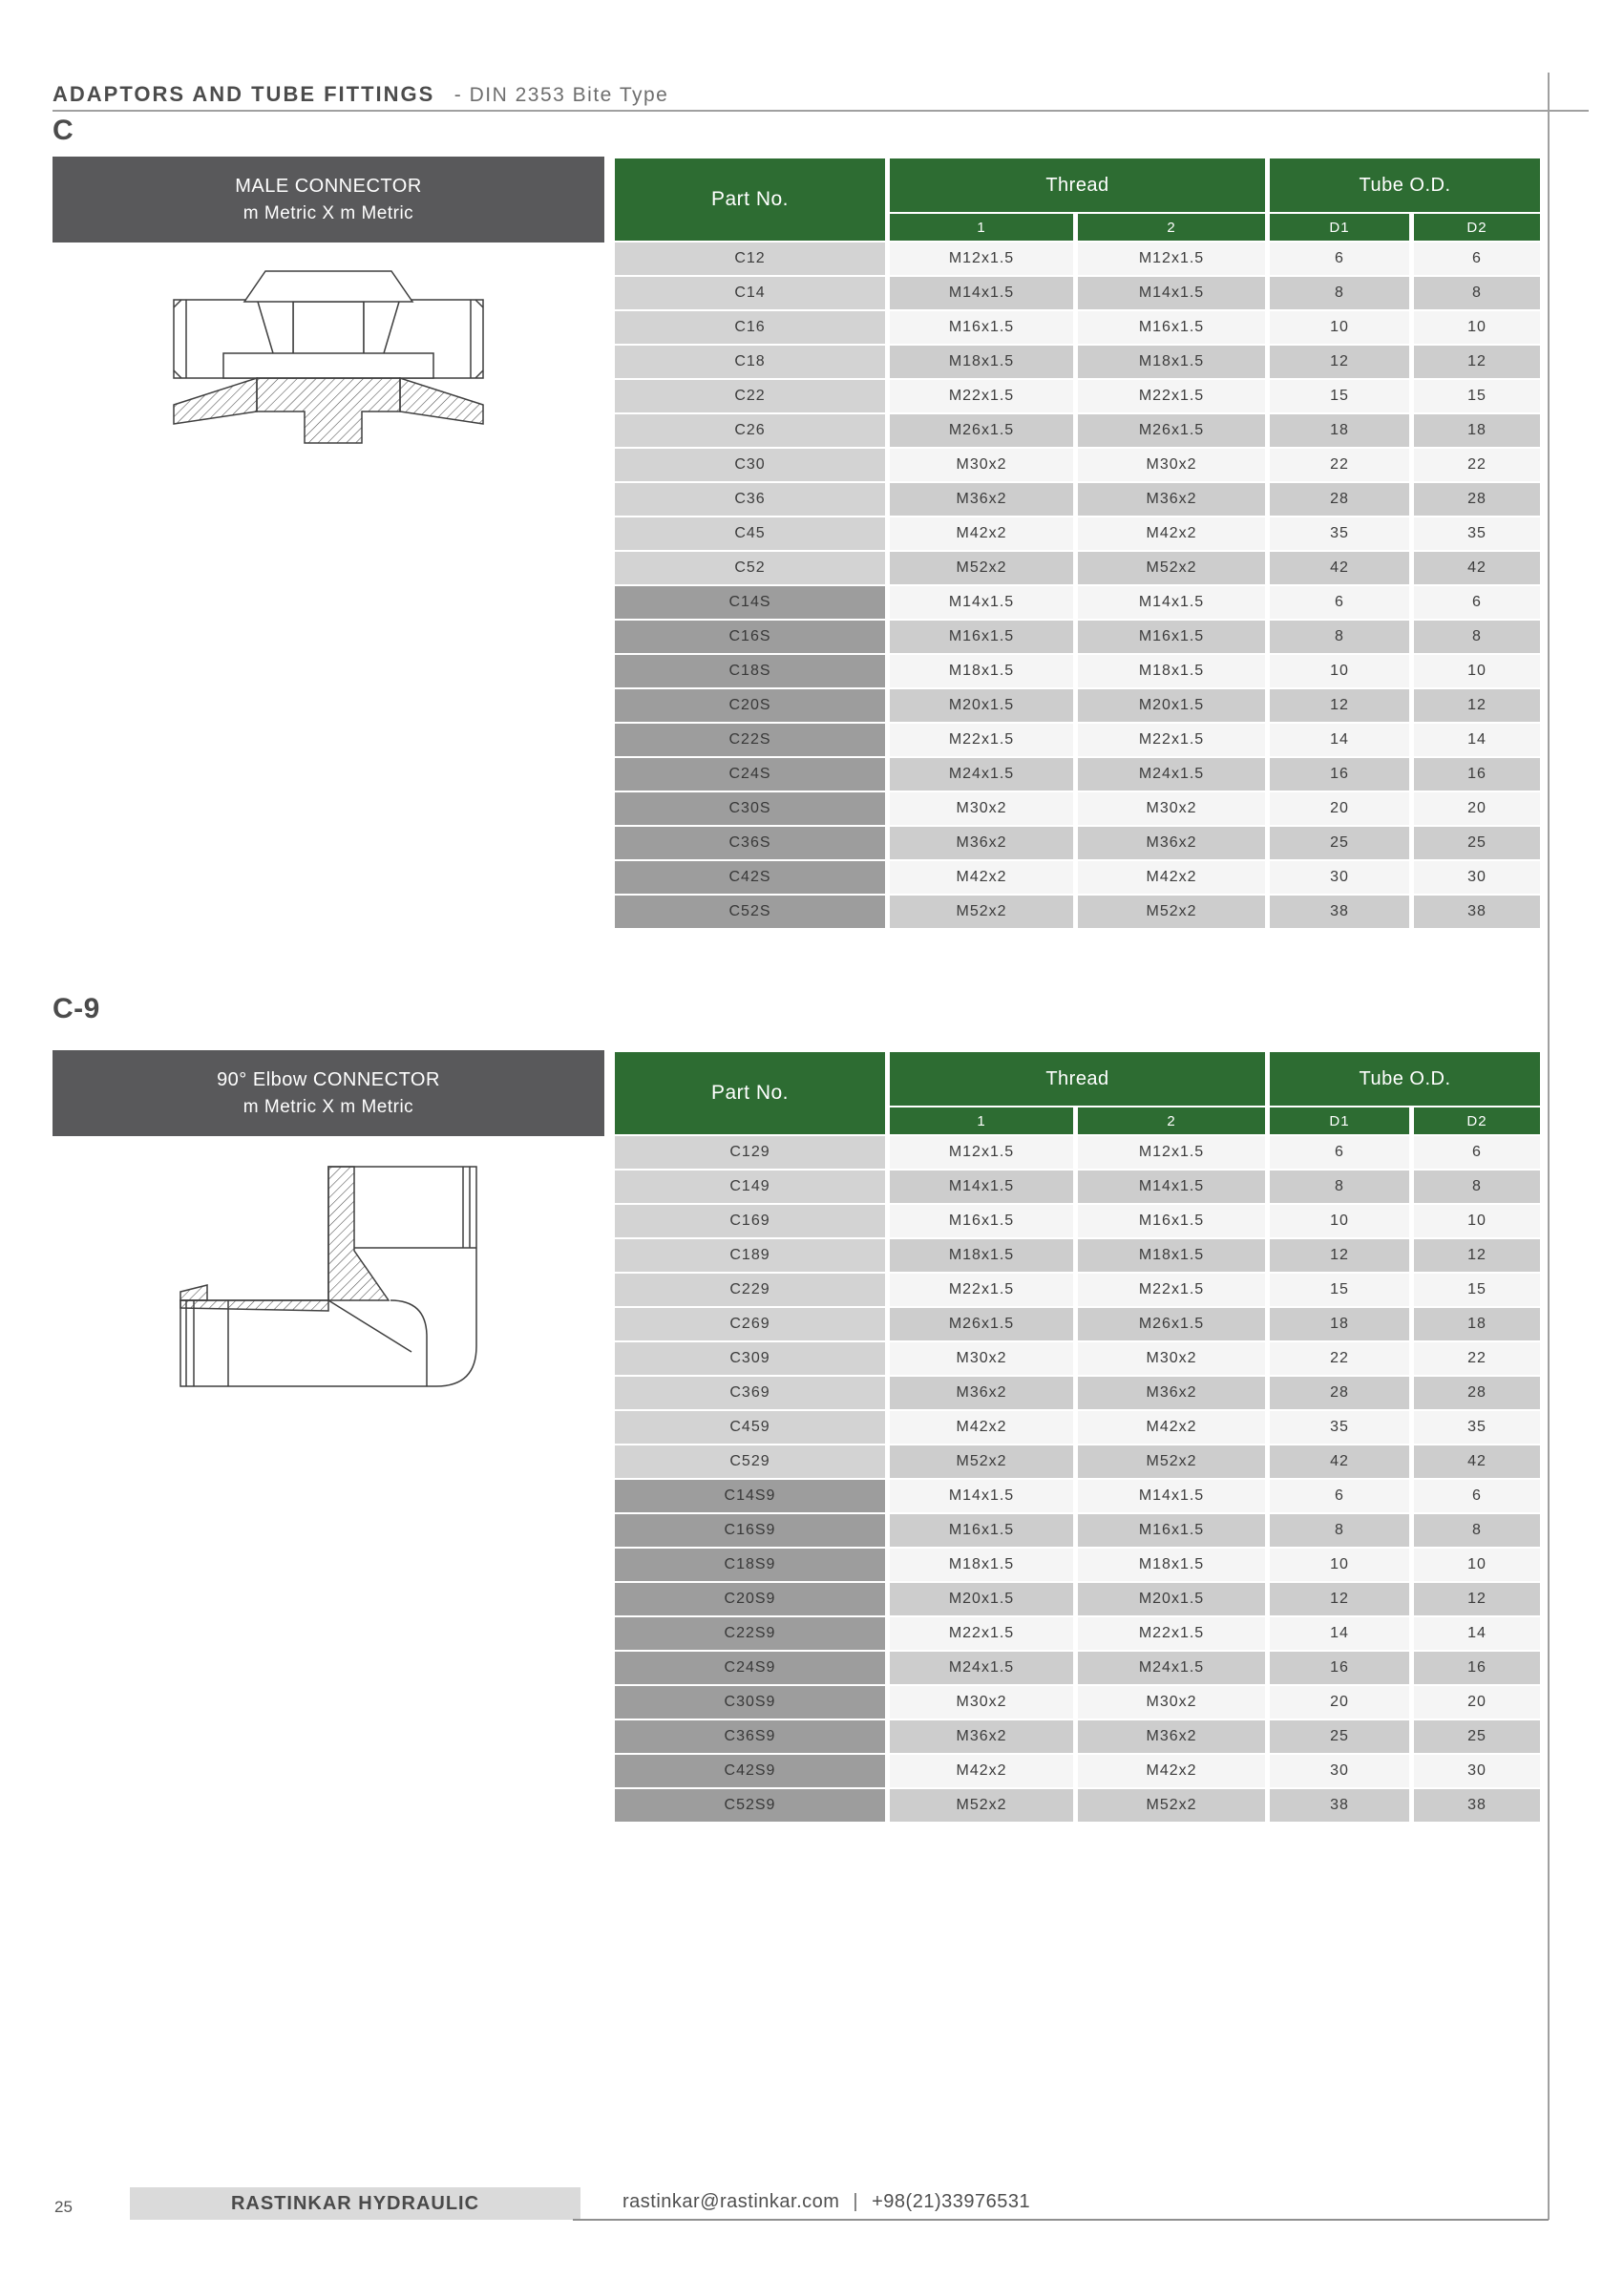  Describe the element at coordinates (1339, 1427) in the screenshot. I see `tube-od-cell: 35` at that location.